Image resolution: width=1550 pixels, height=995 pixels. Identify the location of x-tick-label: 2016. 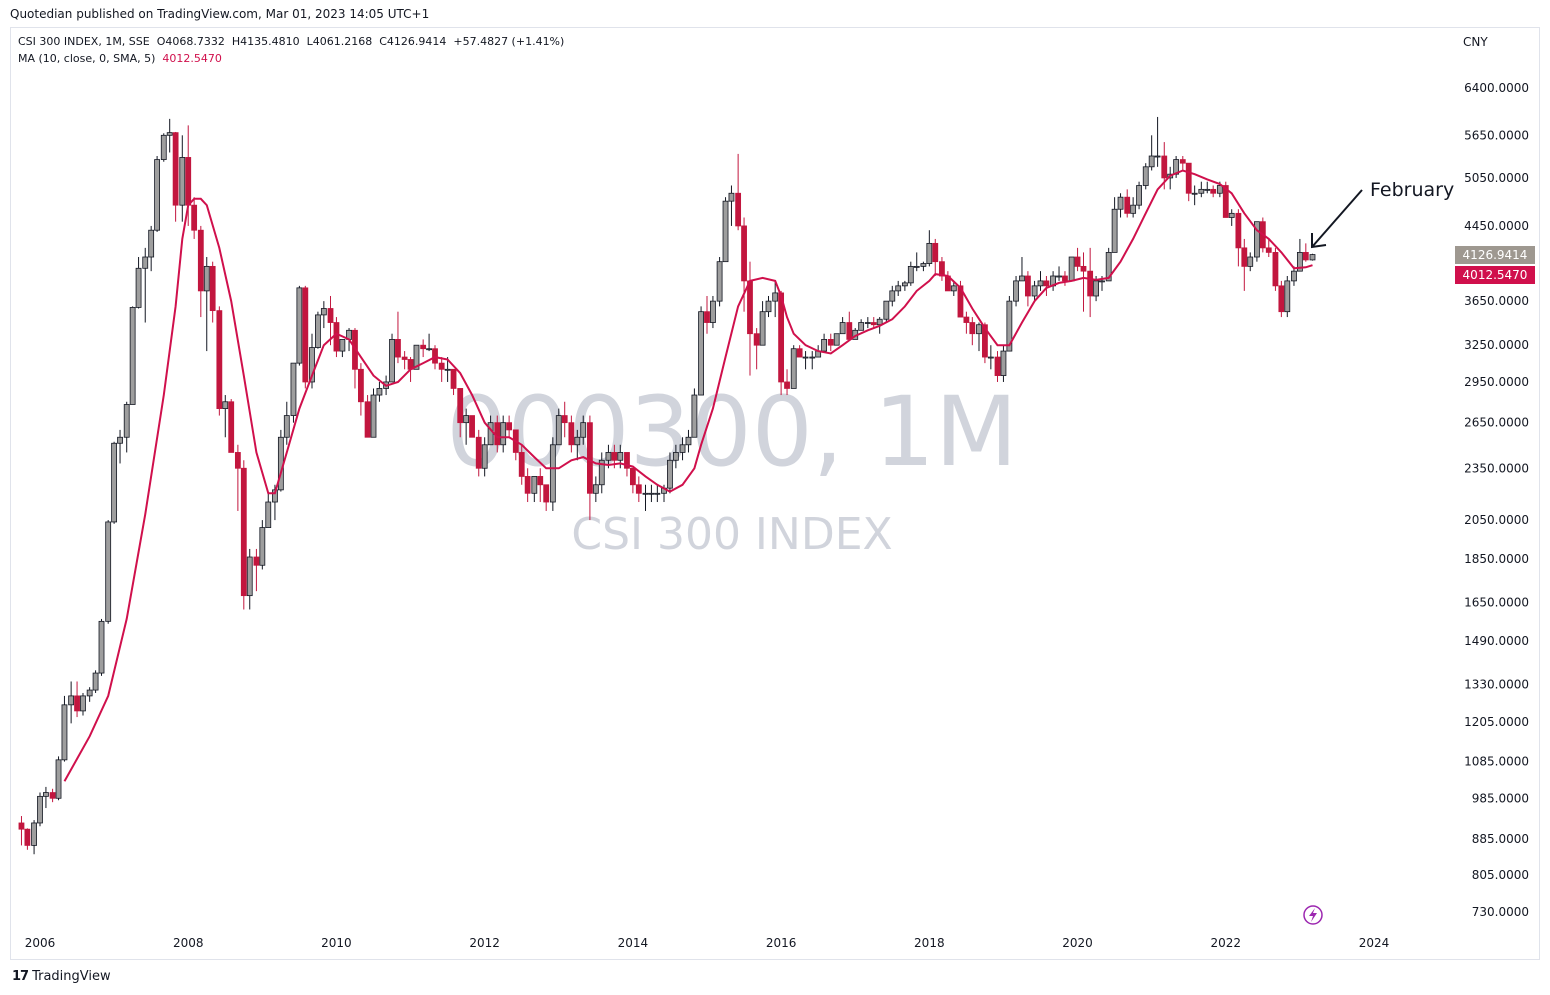
(781, 943).